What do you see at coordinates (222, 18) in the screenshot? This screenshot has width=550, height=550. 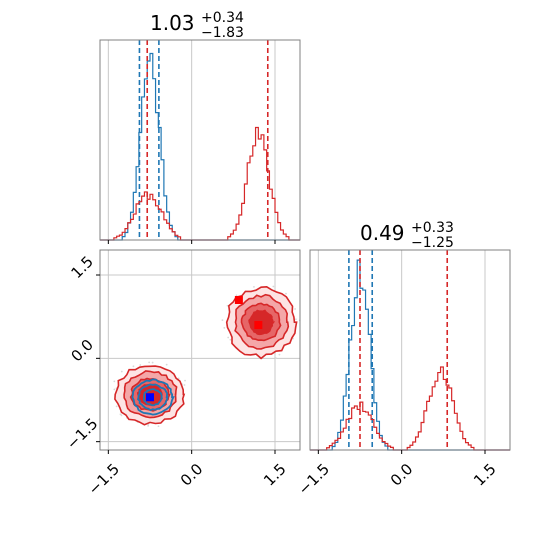 I see `title-top-left-upper: +0.34` at bounding box center [222, 18].